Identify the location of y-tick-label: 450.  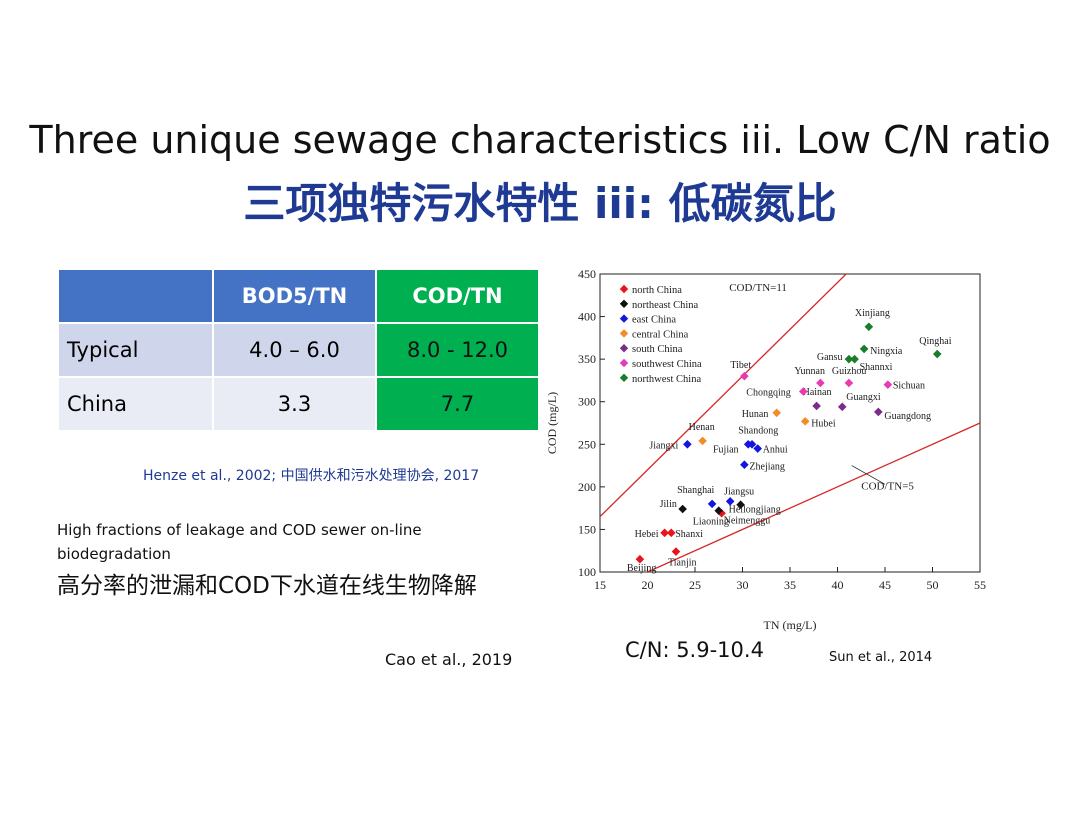
(587, 274).